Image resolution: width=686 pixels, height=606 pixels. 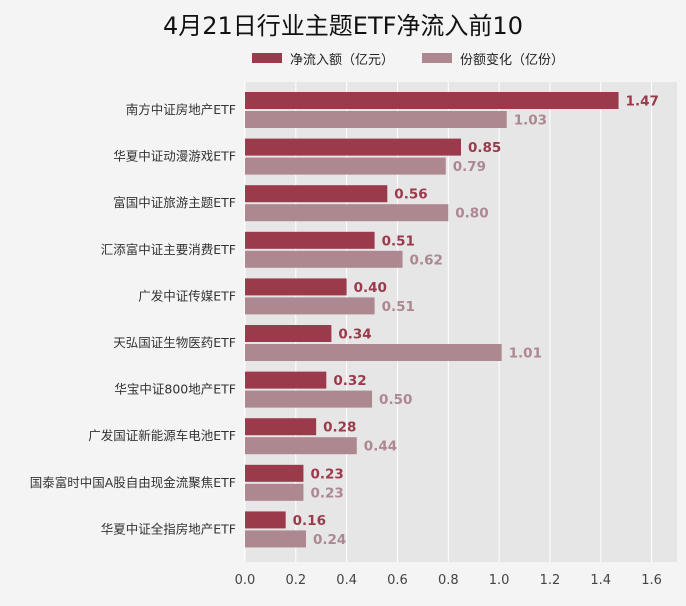 I want to click on category-label: 华宝中证800地产ETF, so click(x=175, y=389).